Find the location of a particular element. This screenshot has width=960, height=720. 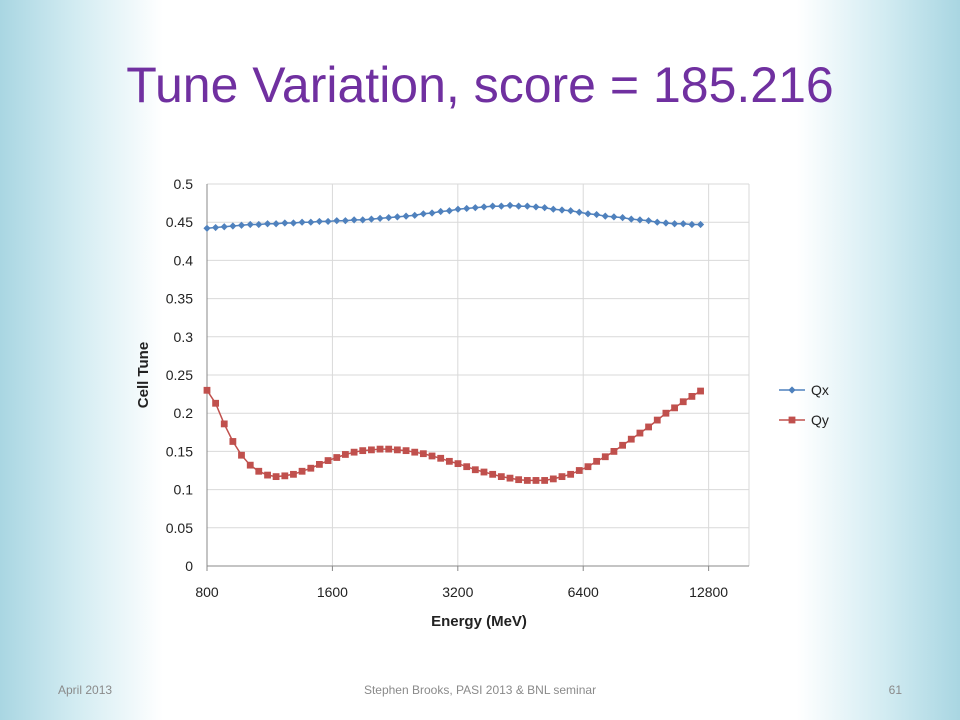

series-line-qx is located at coordinates (453, 217).